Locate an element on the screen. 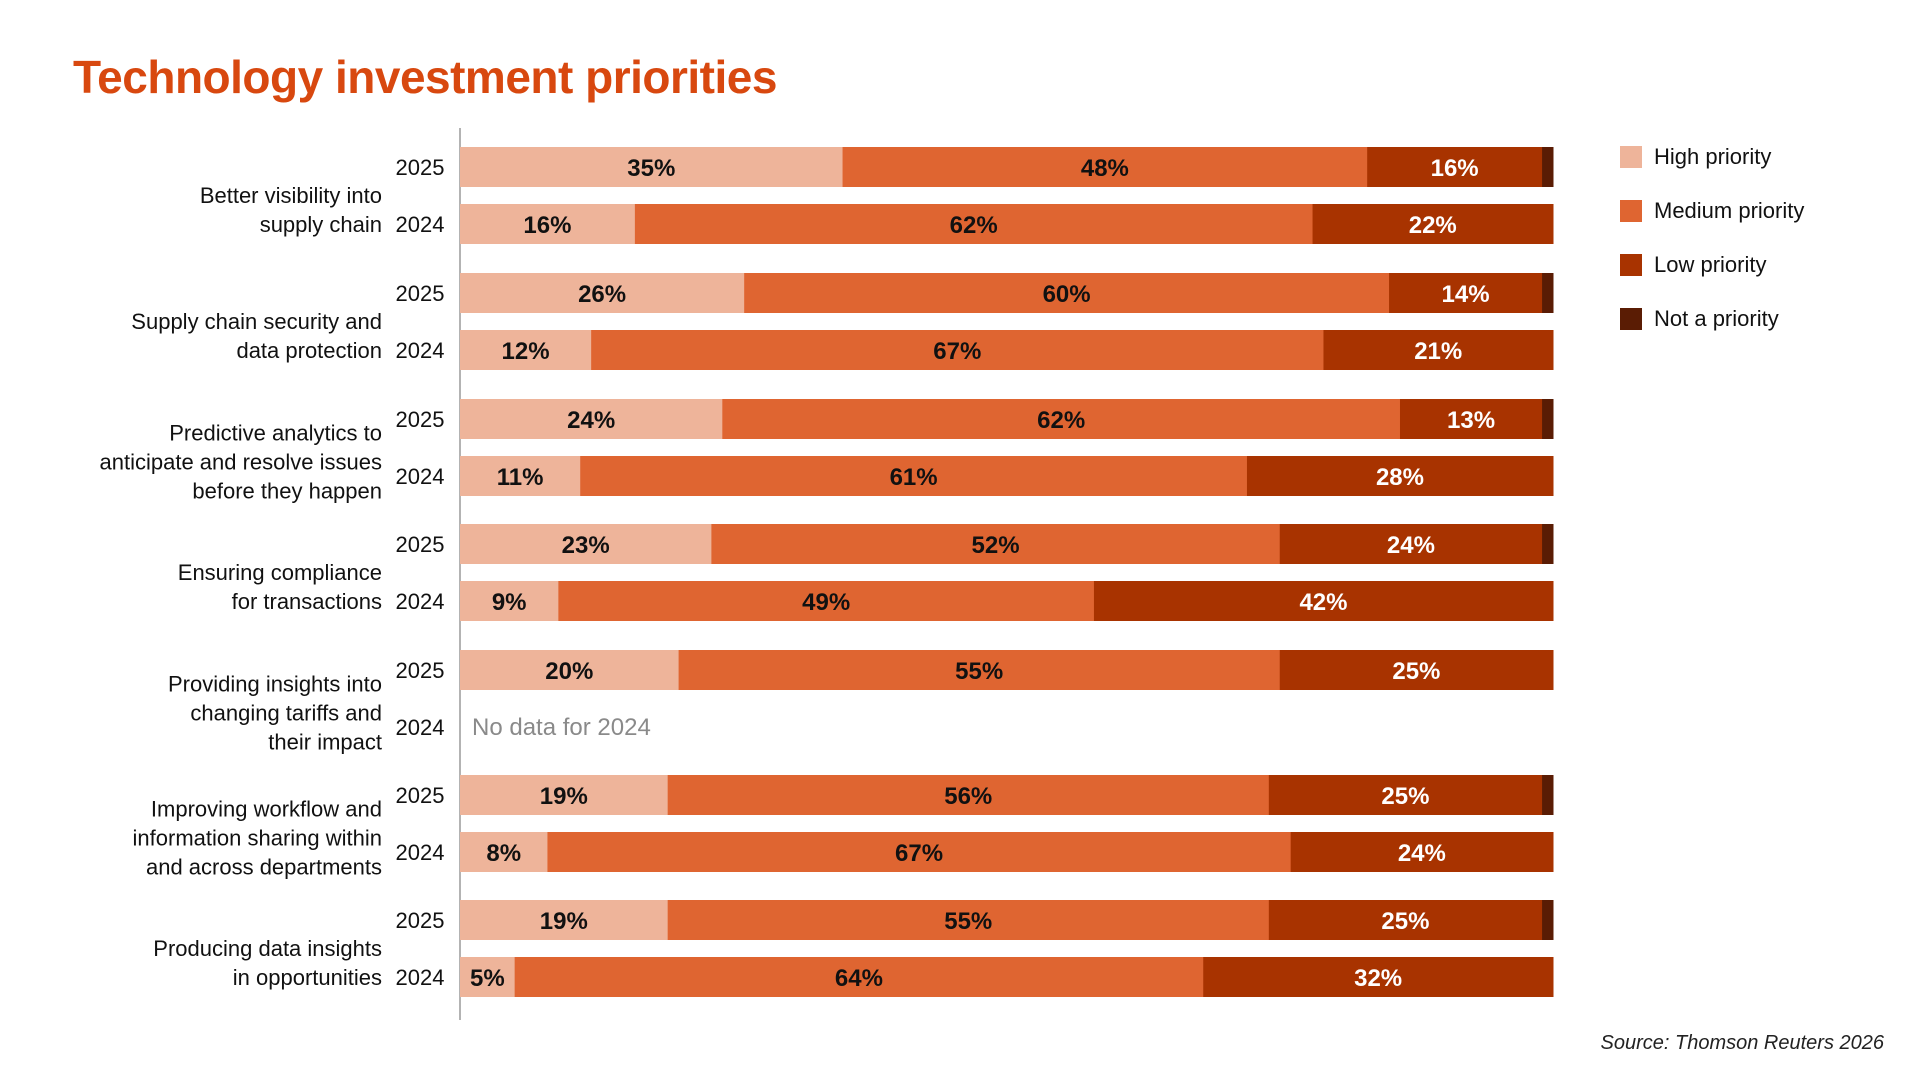 The height and width of the screenshot is (1080, 1920). data-label: 13% is located at coordinates (1471, 420).